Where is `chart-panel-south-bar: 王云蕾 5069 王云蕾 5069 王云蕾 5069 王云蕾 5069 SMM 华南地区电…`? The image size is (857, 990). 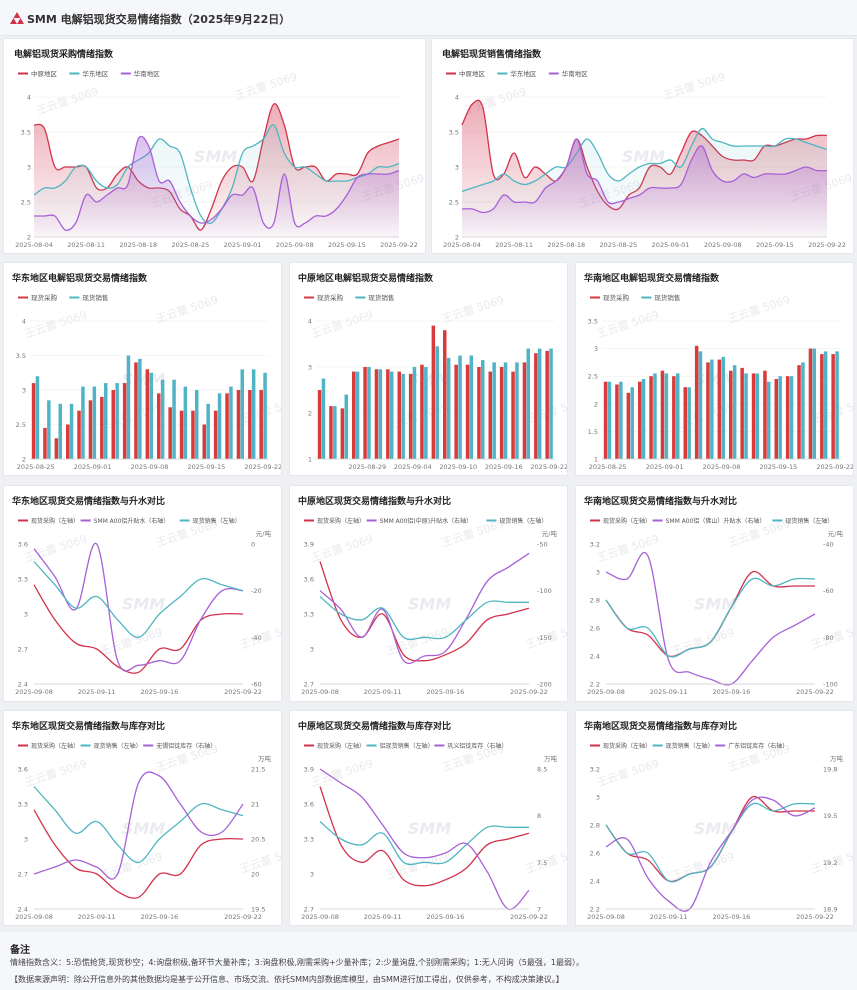
chart-panel-south-bar: 王云蕾 5069 王云蕾 5069 王云蕾 5069 王云蕾 5069 SMM 华南地区电… is located at coordinates (714, 369).